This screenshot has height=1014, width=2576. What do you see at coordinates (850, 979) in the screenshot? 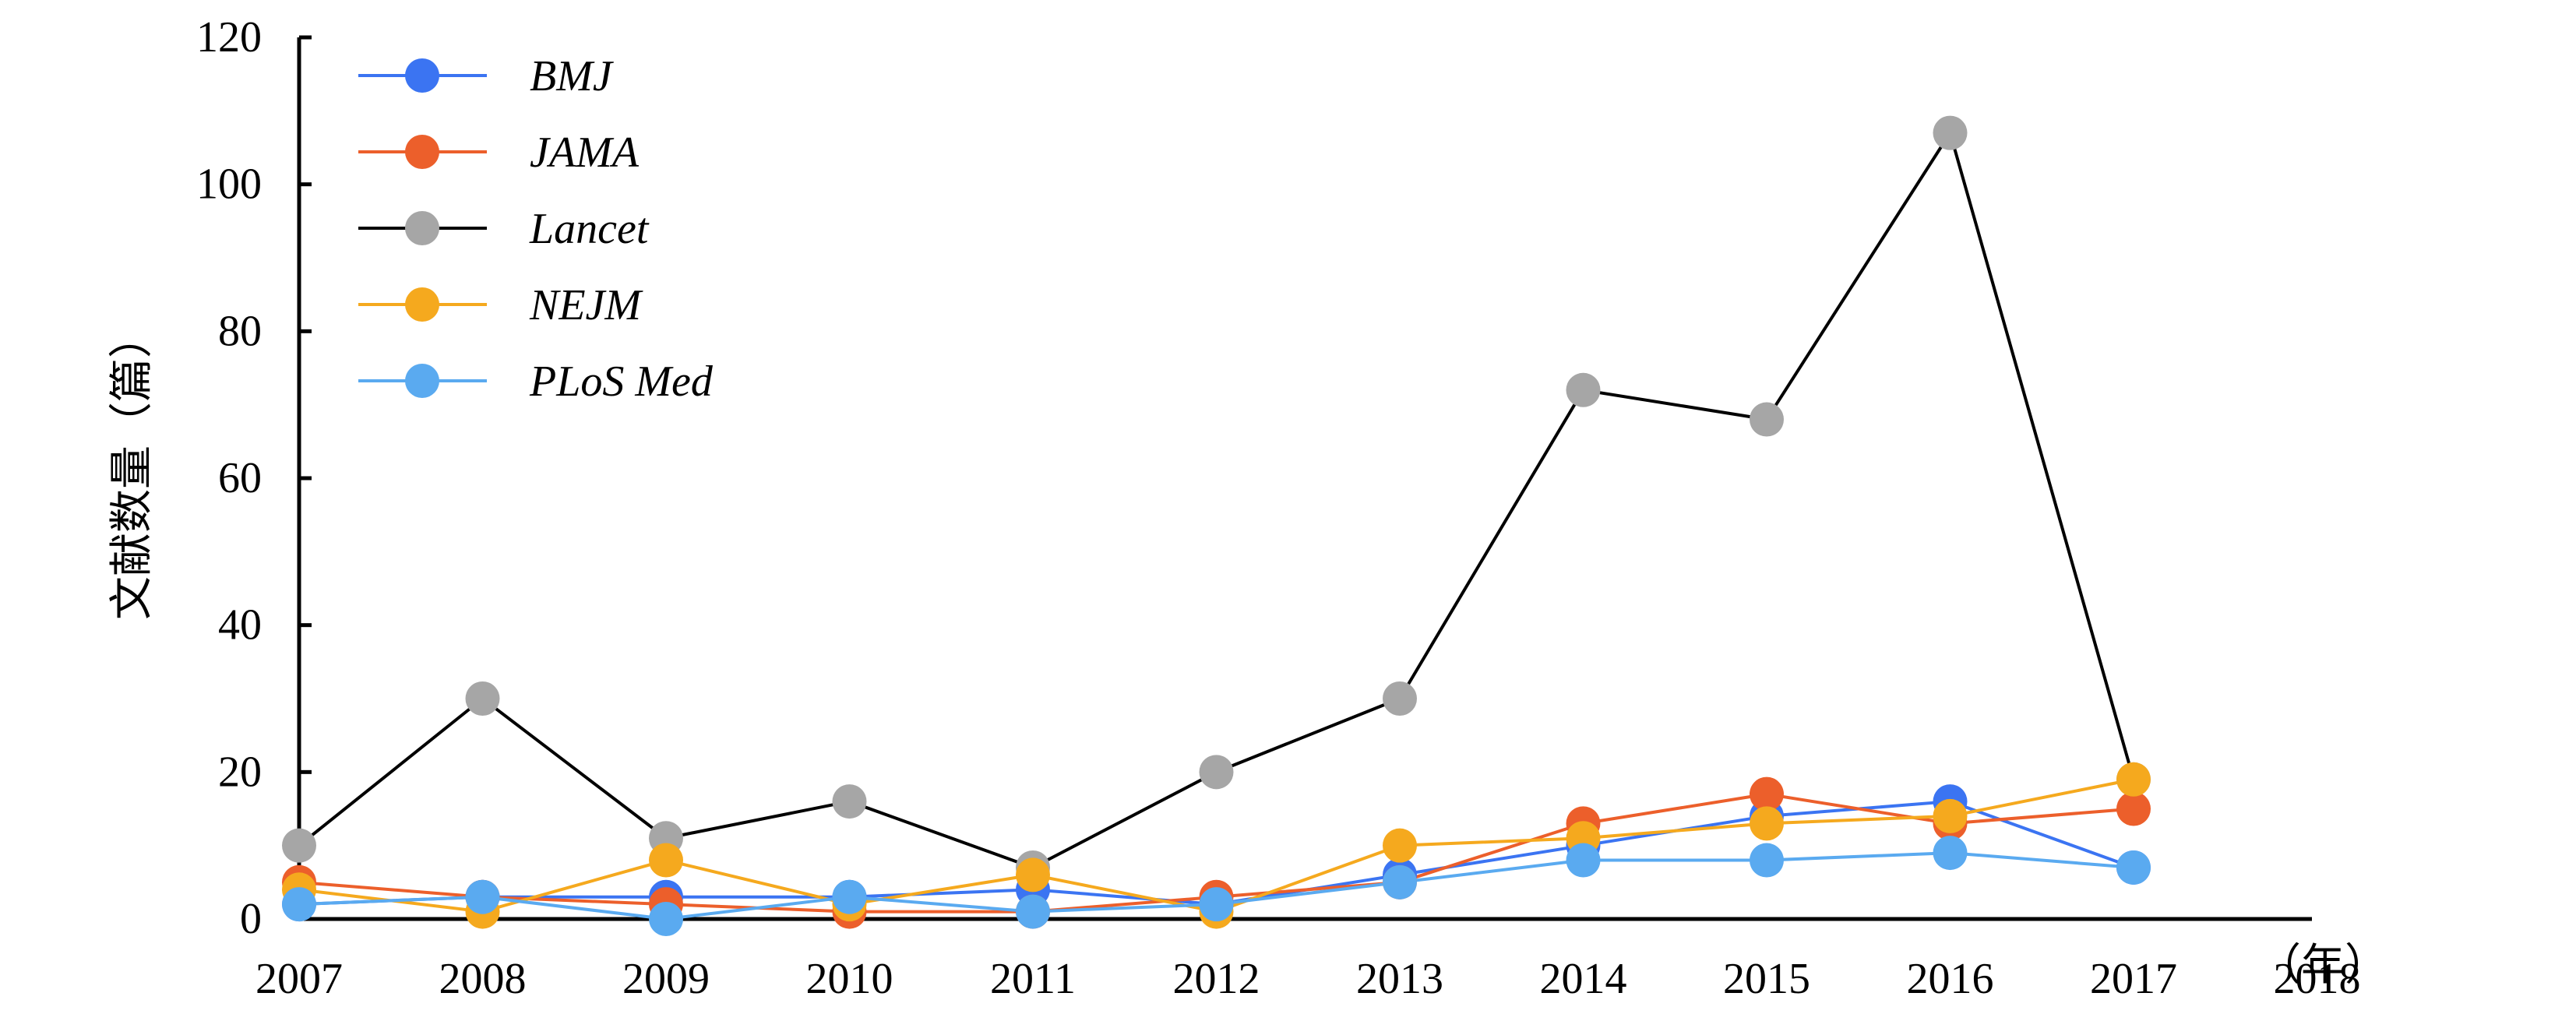
I see `x-tick-label: 2010` at bounding box center [850, 979].